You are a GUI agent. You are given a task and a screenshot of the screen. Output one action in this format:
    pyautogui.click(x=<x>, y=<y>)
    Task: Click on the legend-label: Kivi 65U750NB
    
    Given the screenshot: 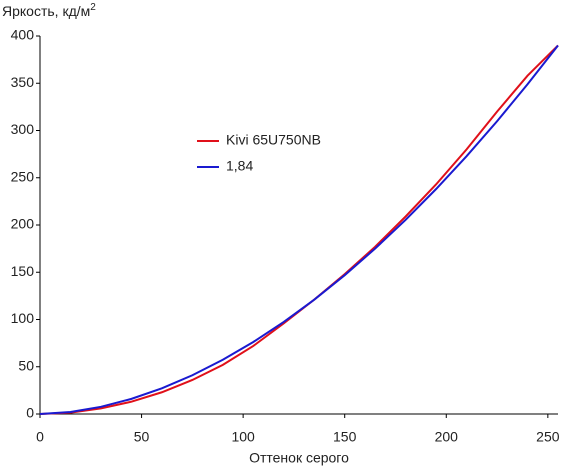 What is the action you would take?
    pyautogui.click(x=273, y=140)
    